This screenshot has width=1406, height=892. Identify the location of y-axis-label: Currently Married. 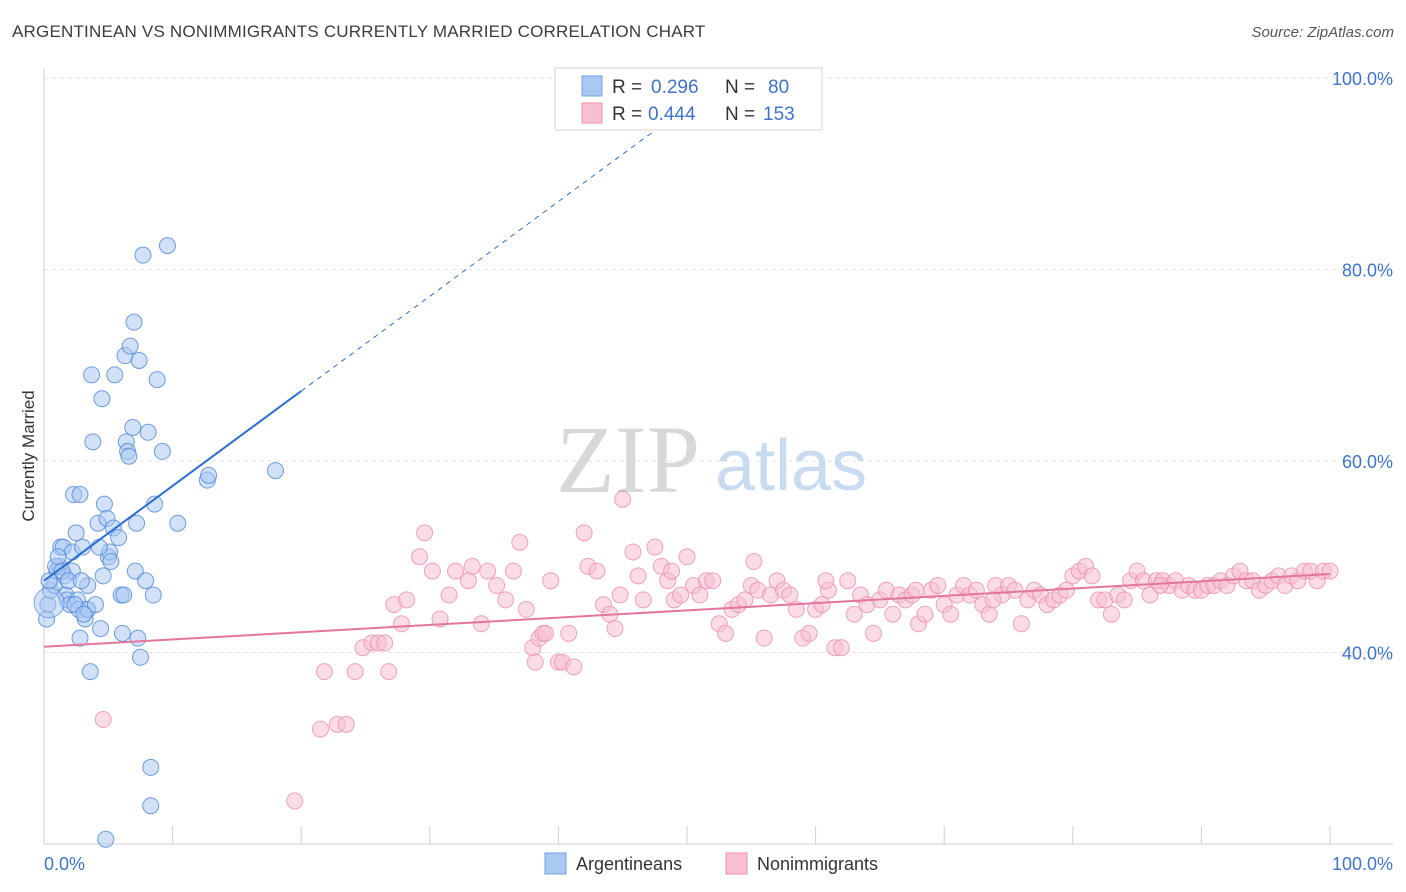
(28, 455).